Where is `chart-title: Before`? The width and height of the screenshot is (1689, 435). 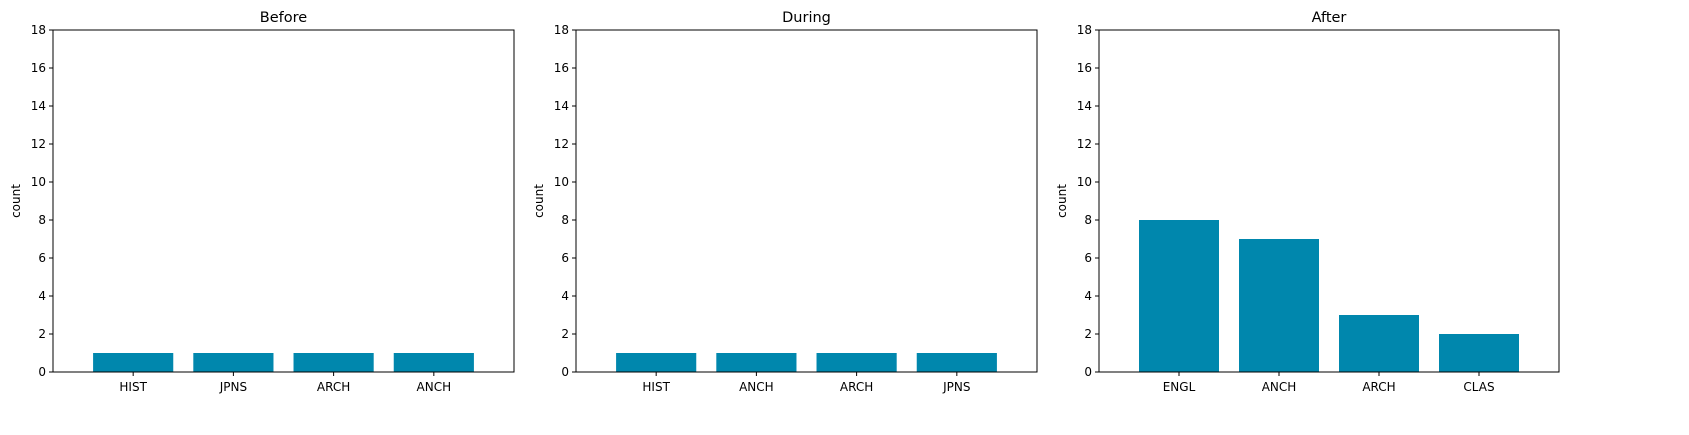 chart-title: Before is located at coordinates (283, 18).